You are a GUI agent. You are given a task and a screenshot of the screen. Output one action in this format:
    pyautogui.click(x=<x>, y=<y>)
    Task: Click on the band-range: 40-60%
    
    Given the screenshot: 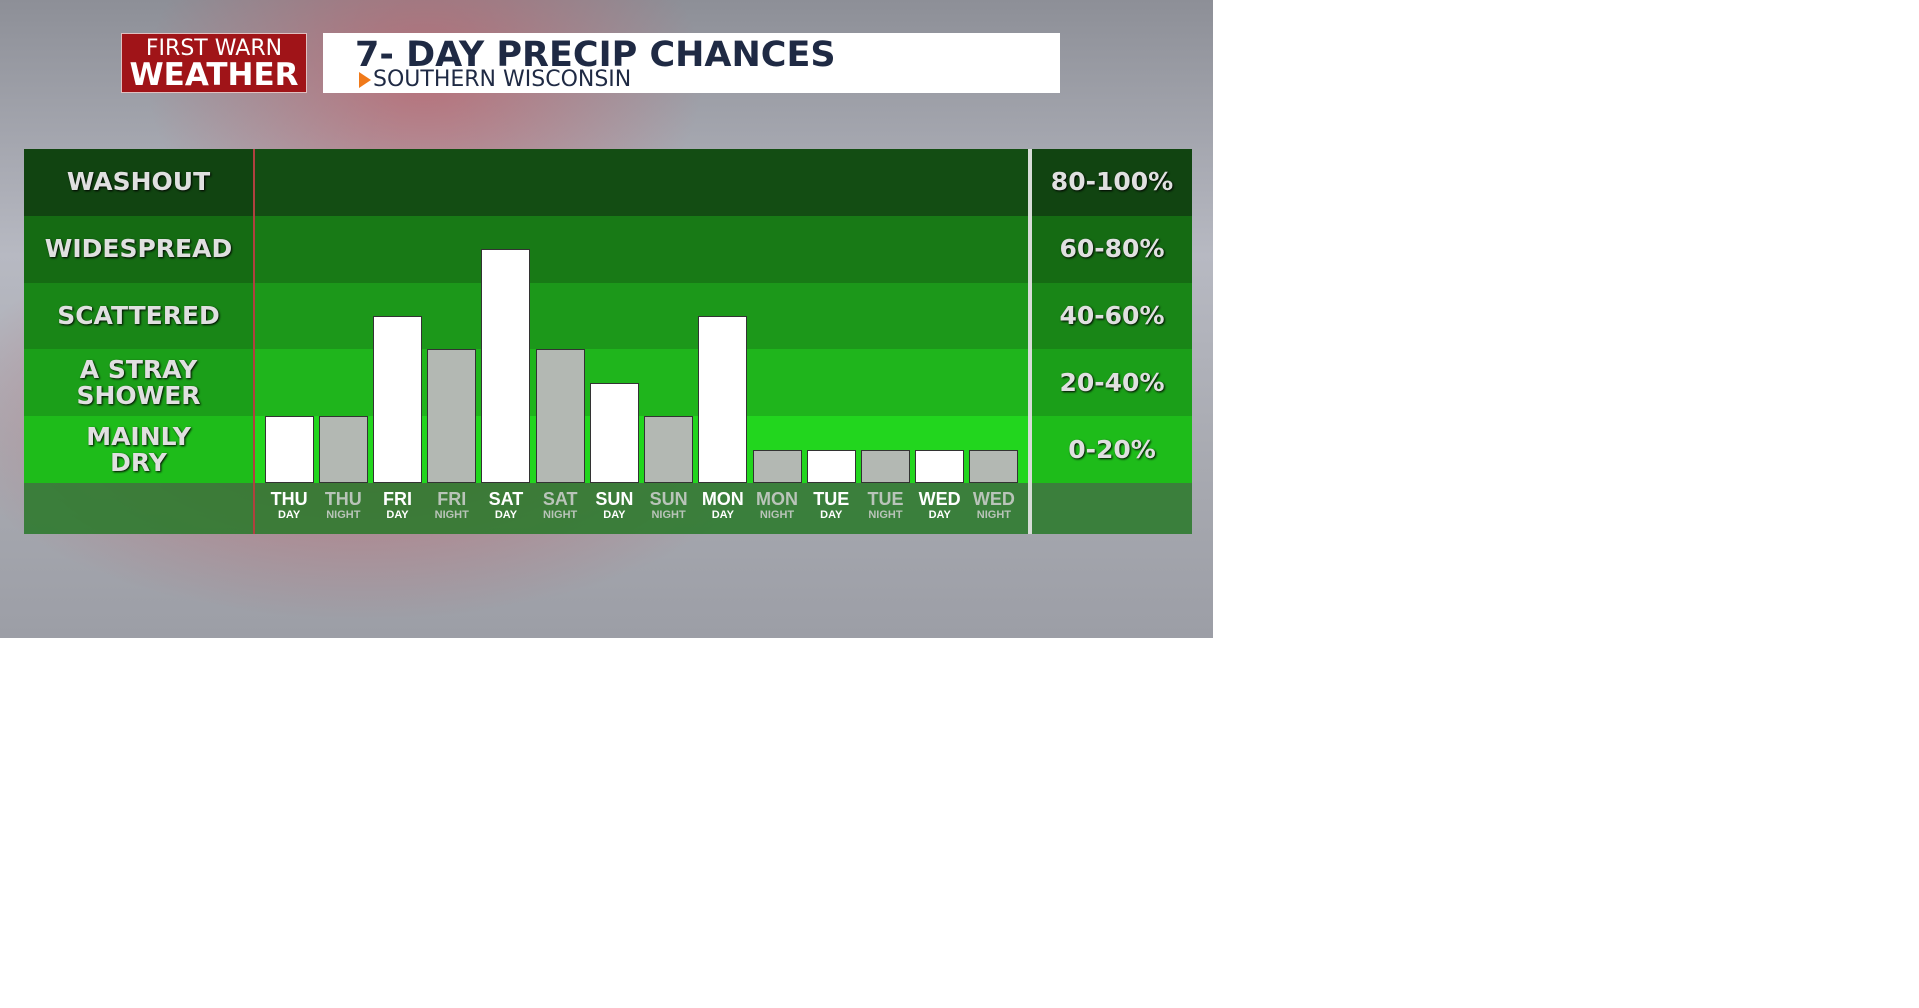 What is the action you would take?
    pyautogui.click(x=1112, y=316)
    